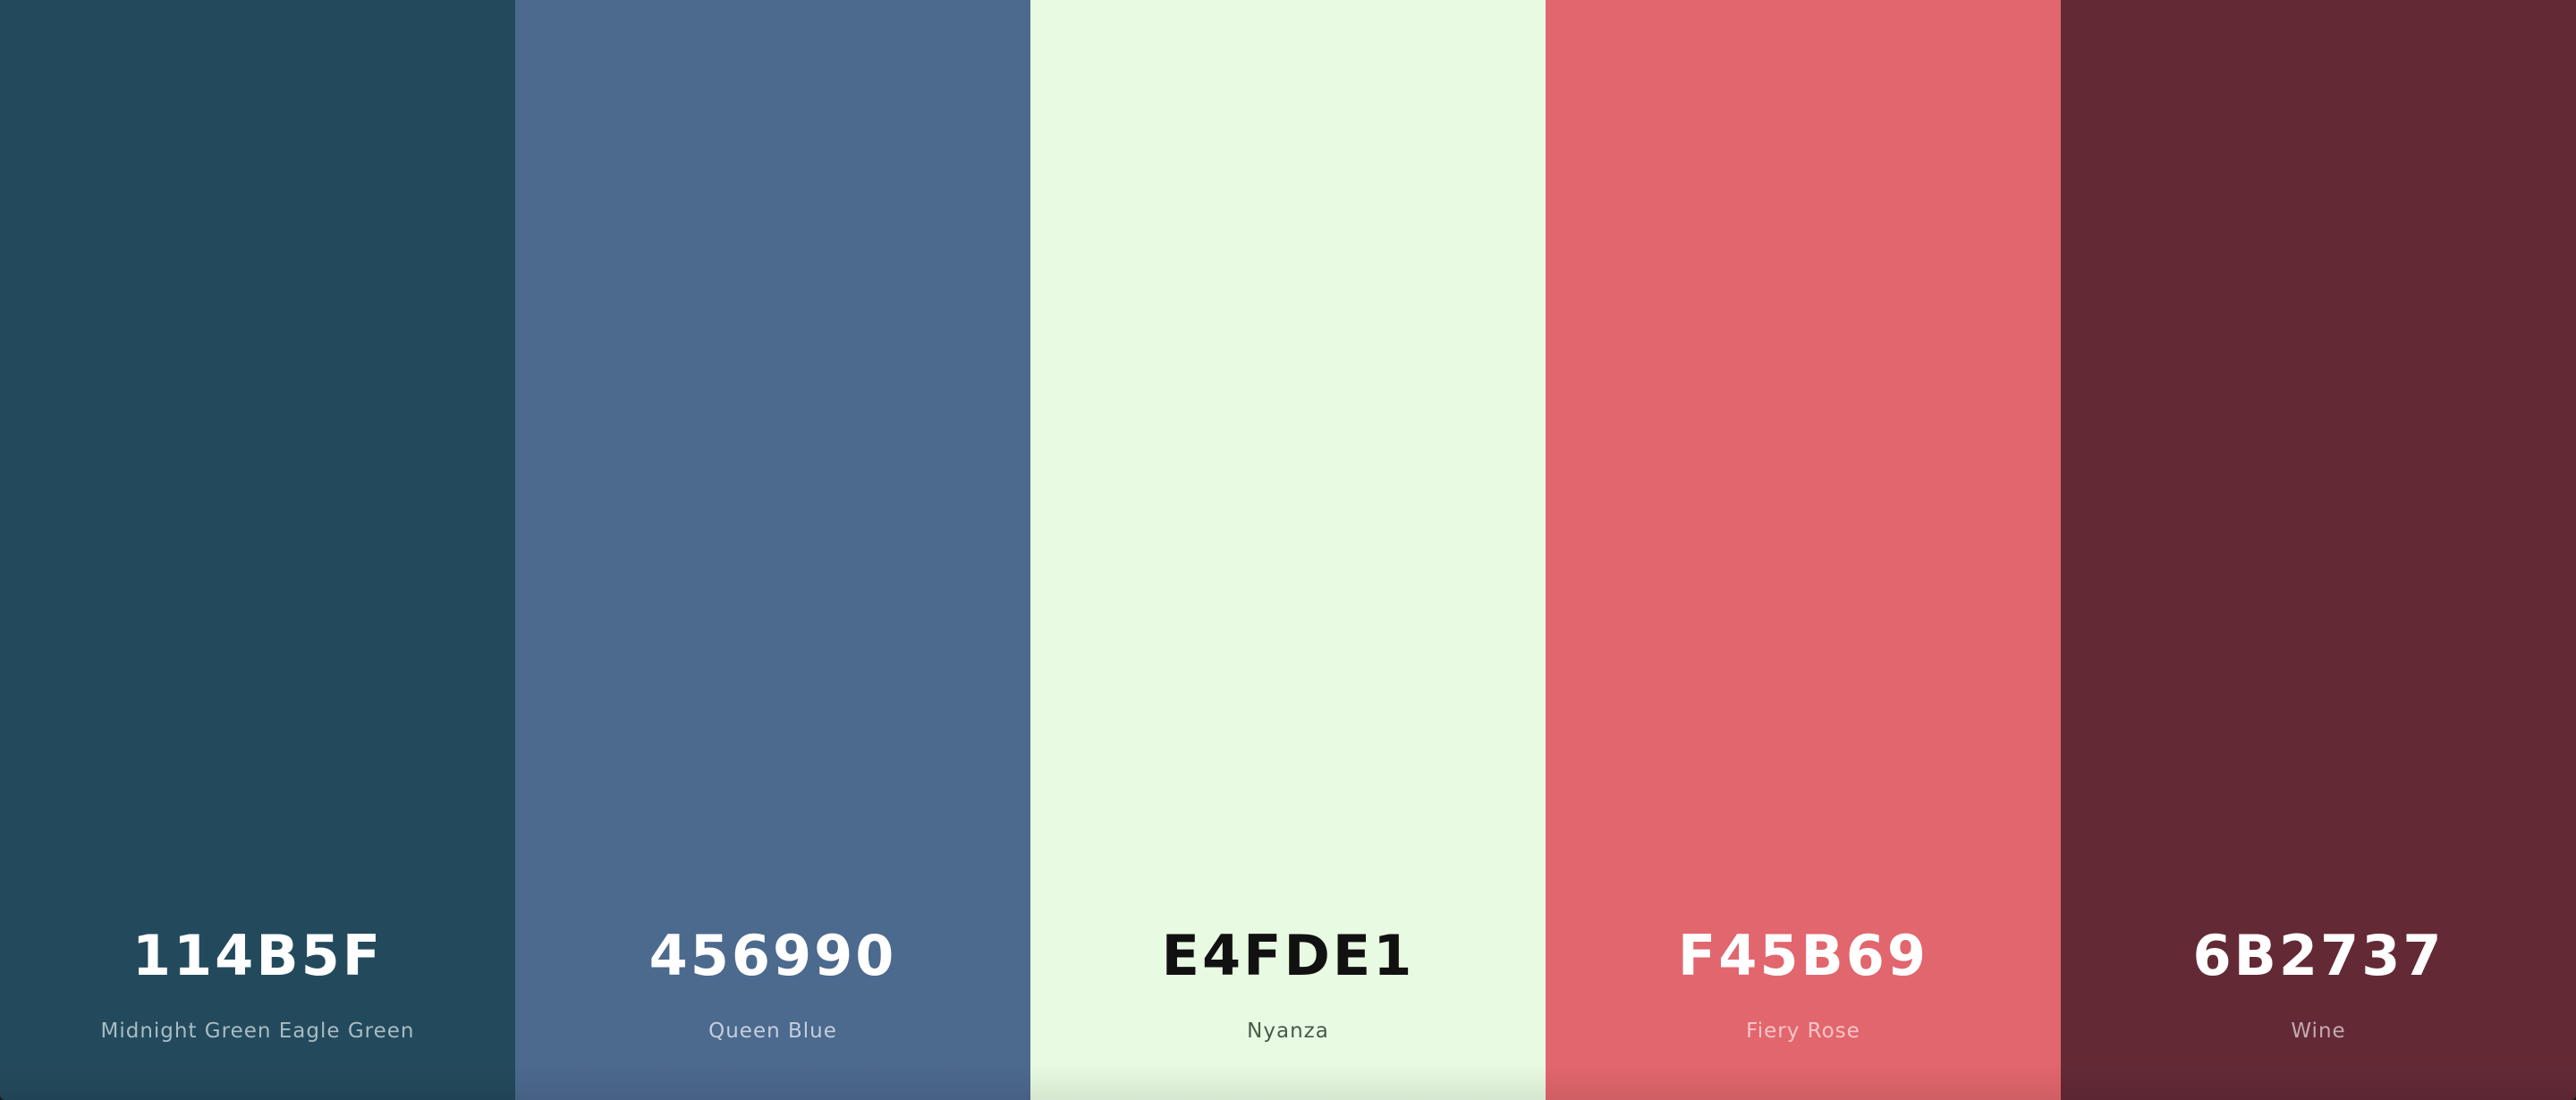 This screenshot has height=1100, width=2576. What do you see at coordinates (1288, 1031) in the screenshot?
I see `swatch-color-name: Nyanza` at bounding box center [1288, 1031].